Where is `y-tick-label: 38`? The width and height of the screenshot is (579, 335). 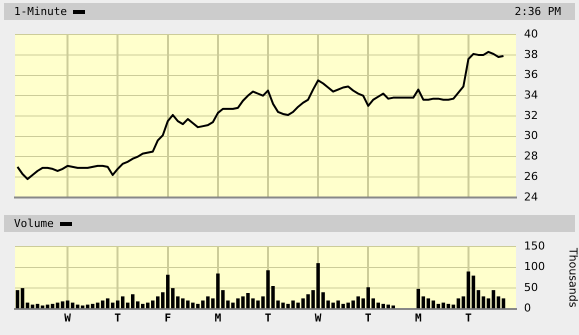
y-tick-label: 38 is located at coordinates (531, 54).